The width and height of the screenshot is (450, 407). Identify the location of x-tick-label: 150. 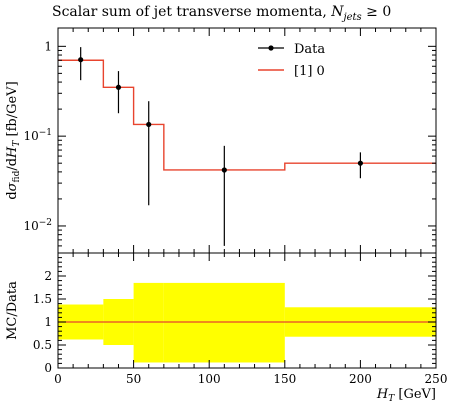
(284, 379).